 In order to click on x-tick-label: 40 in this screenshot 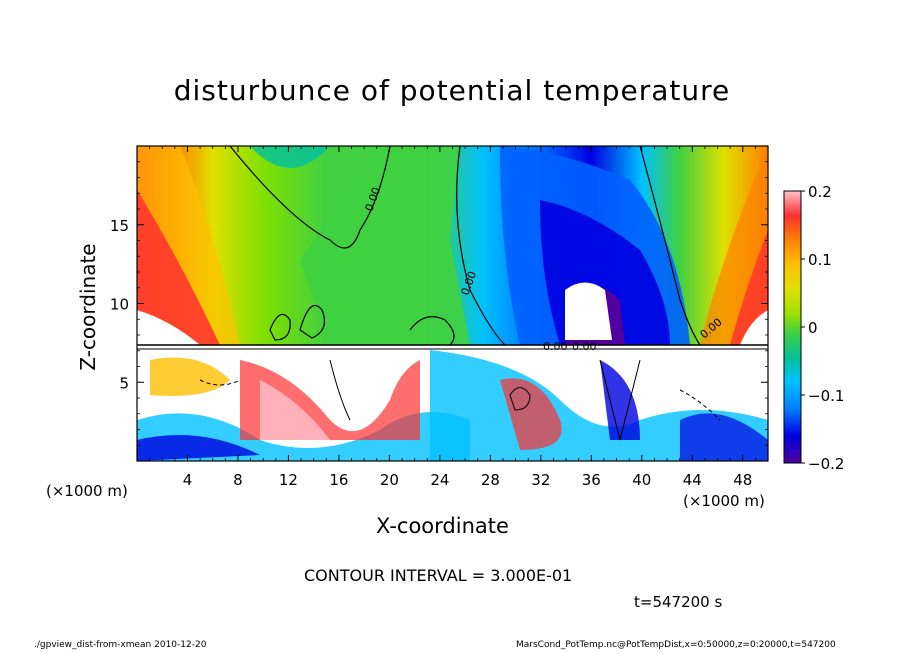, I will do `click(641, 480)`.